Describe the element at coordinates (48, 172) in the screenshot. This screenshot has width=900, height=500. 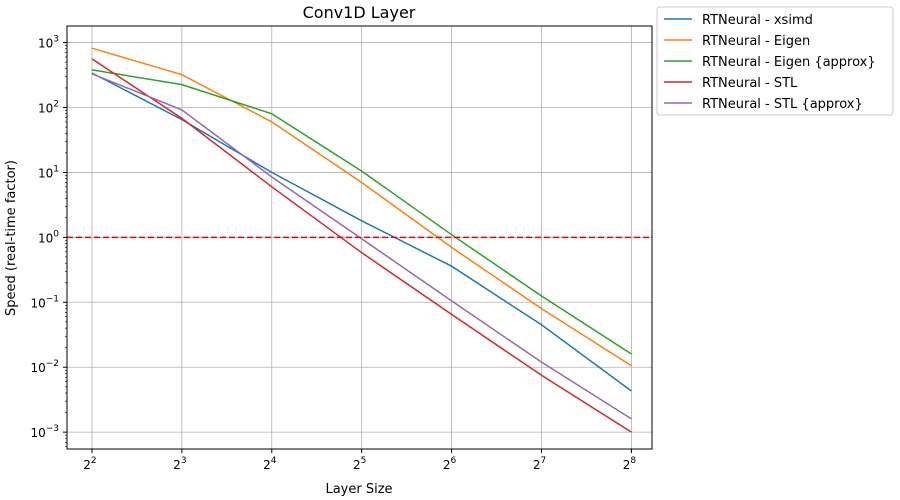
I see `y-tick-label: 101` at that location.